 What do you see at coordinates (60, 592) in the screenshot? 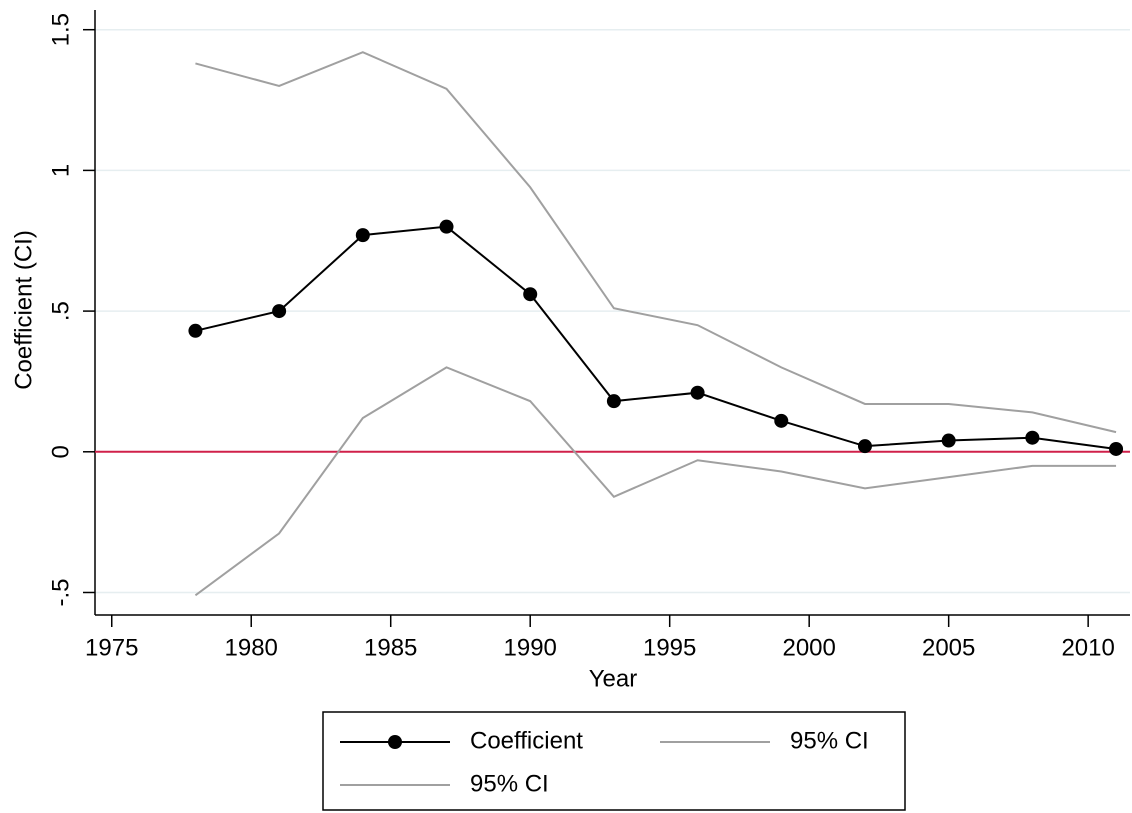
I see `y-tick-label: -.5` at bounding box center [60, 592].